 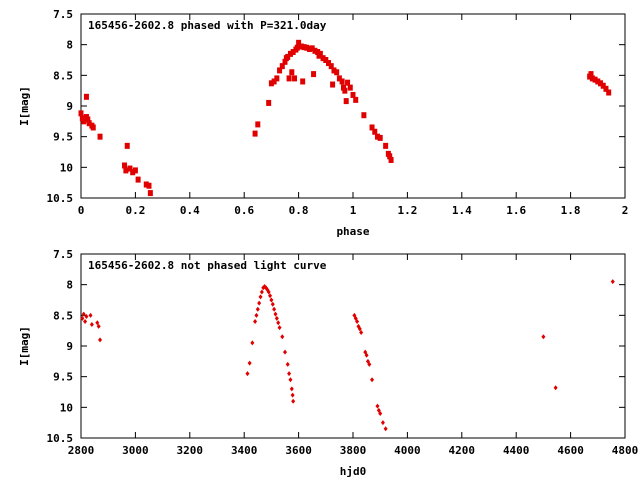 What do you see at coordinates (516, 450) in the screenshot?
I see `x-tick-label: 4400` at bounding box center [516, 450].